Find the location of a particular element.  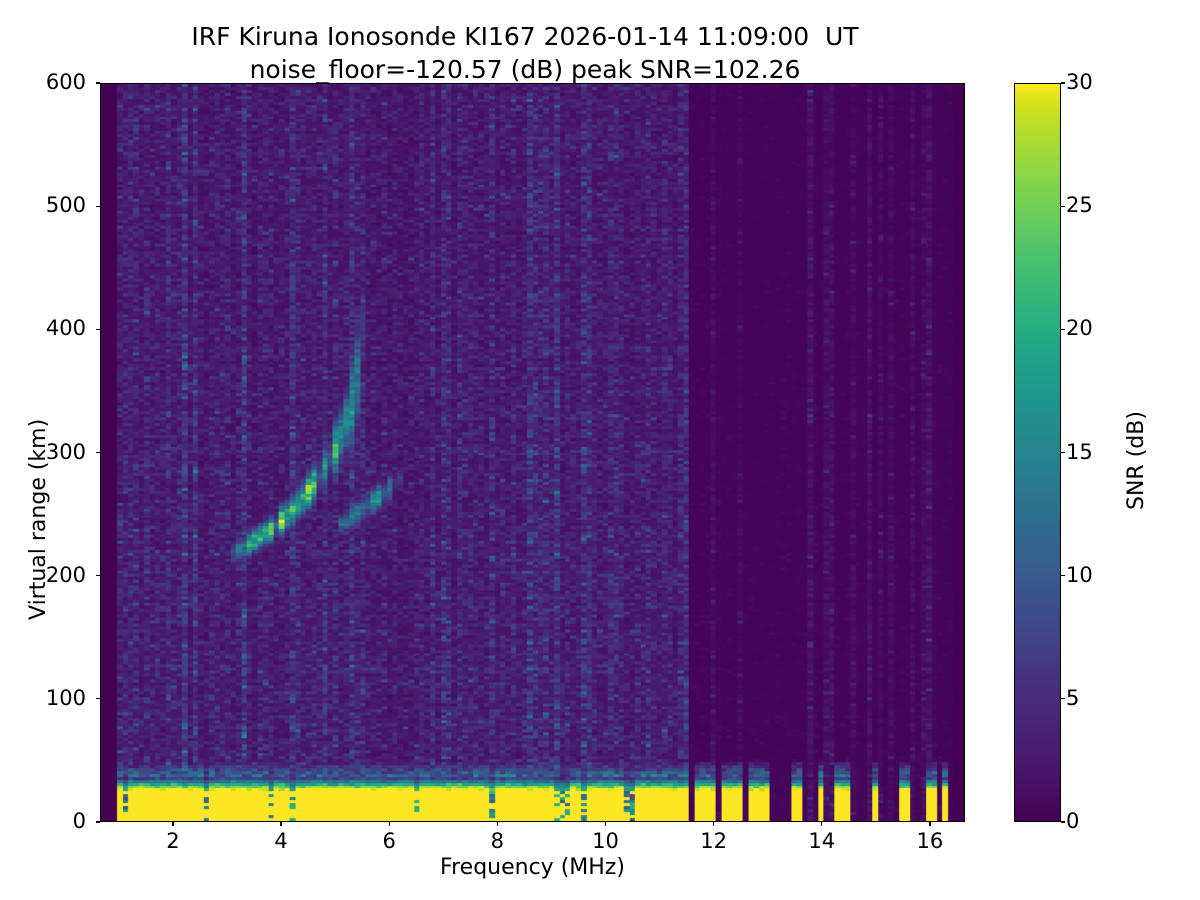

y-tick-label: 400 is located at coordinates (65, 328).